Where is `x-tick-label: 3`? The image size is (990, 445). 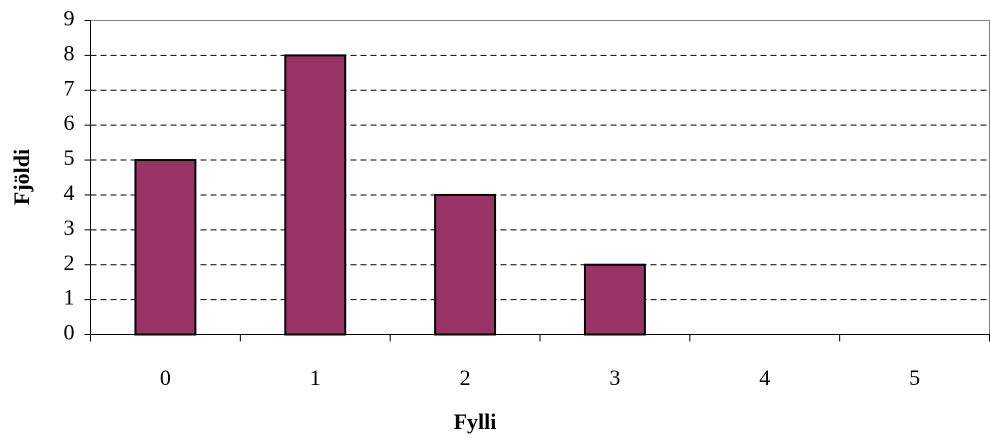 x-tick-label: 3 is located at coordinates (614, 377).